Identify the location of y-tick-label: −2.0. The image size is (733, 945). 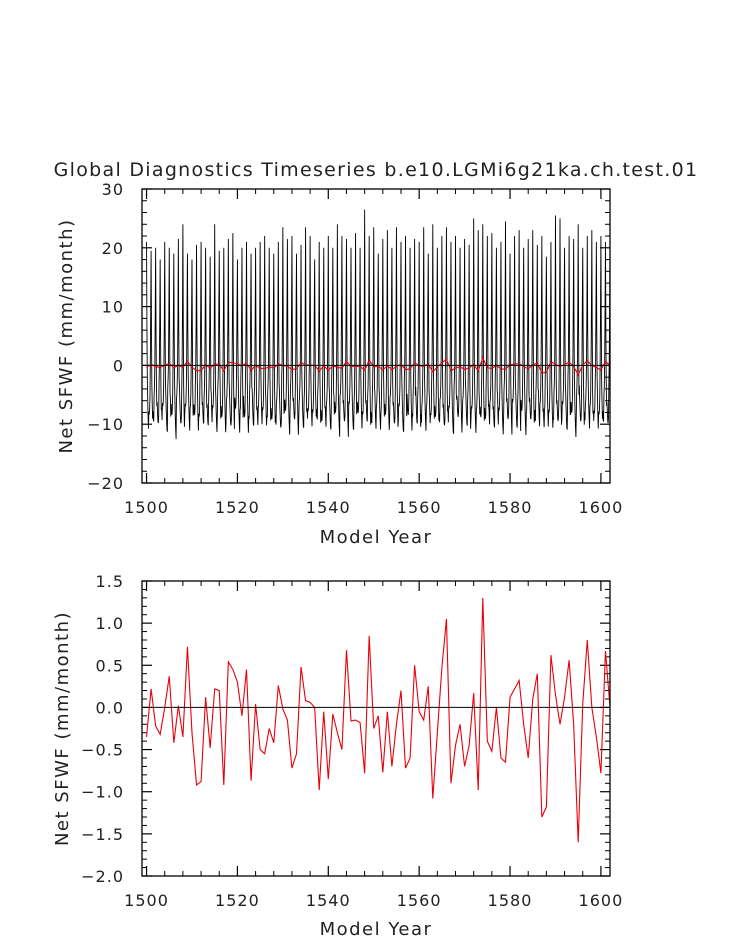
(102, 876).